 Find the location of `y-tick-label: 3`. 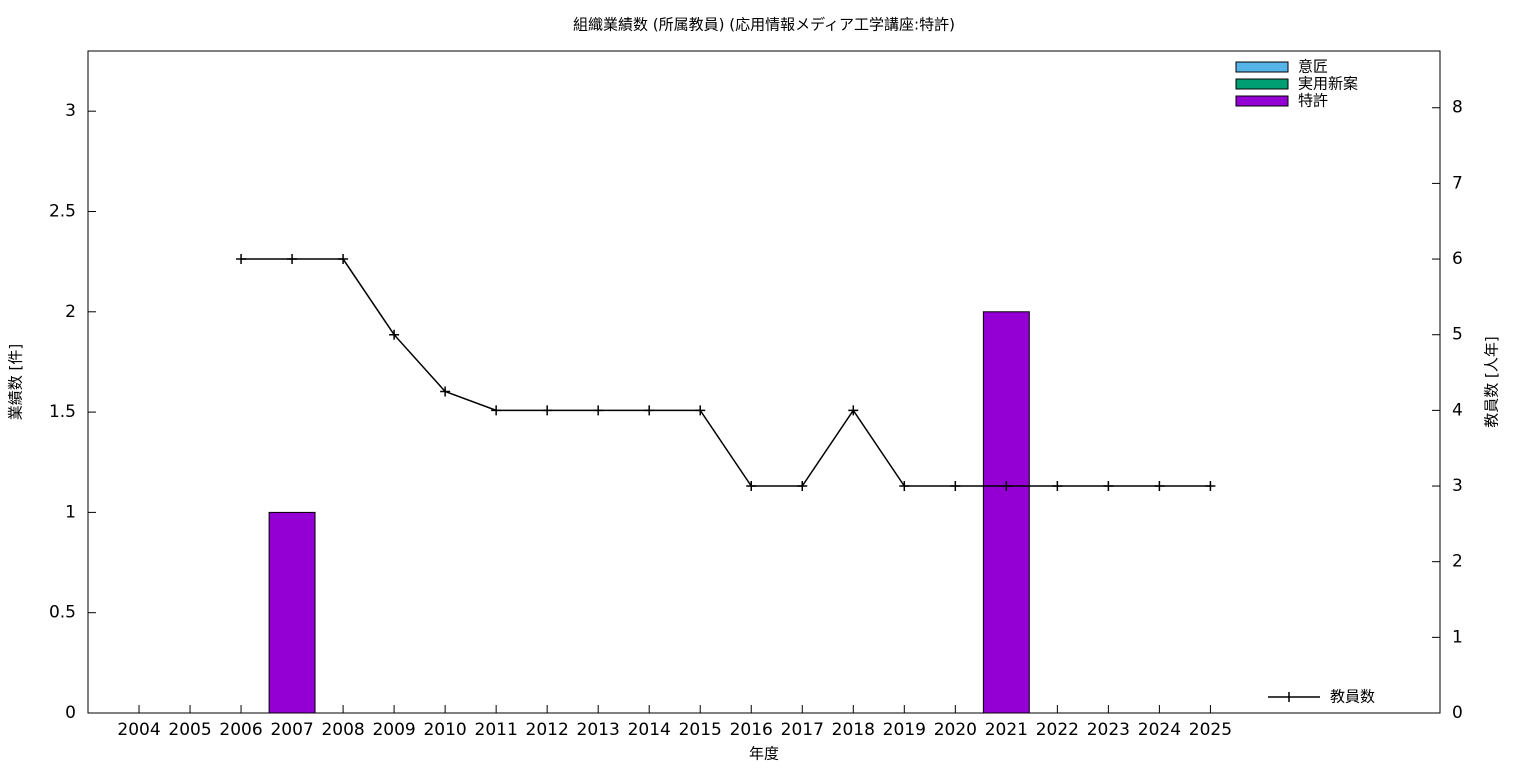

y-tick-label: 3 is located at coordinates (70, 111).